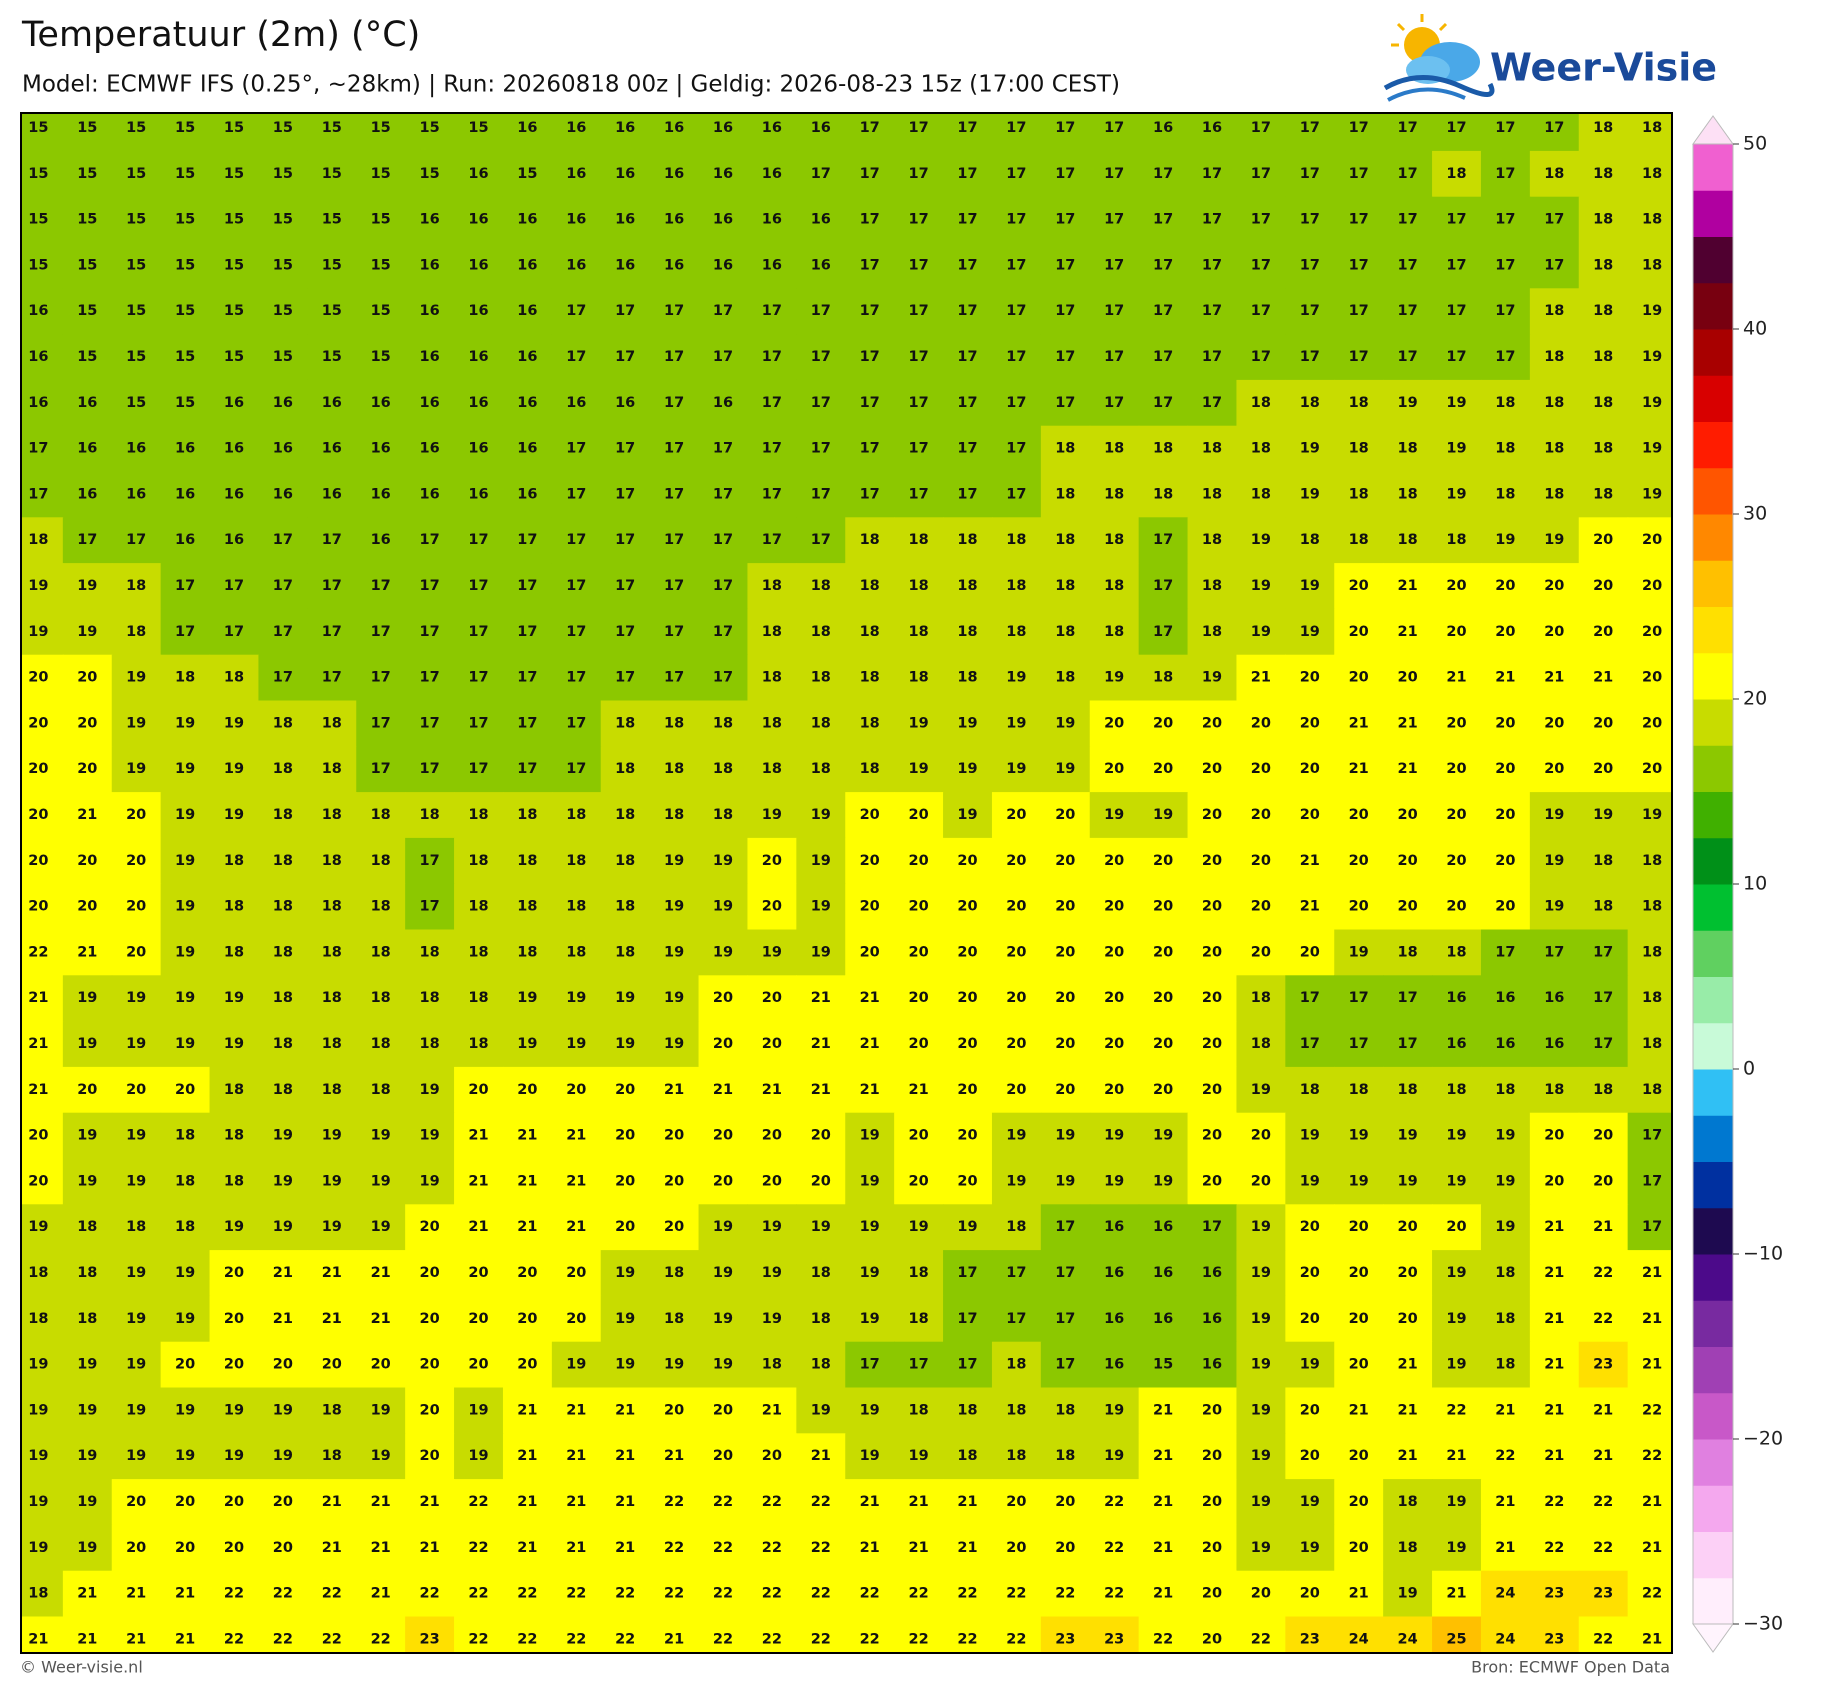 The width and height of the screenshot is (1824, 1681). Describe the element at coordinates (772, 1502) in the screenshot. I see `temperature-label: 22` at that location.